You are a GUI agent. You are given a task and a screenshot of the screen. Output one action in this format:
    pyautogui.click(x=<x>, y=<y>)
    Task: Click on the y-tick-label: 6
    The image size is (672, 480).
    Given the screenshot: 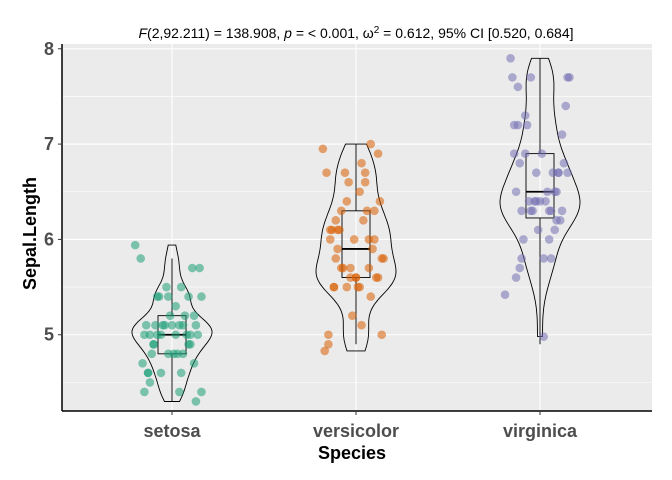 What is the action you would take?
    pyautogui.click(x=49, y=239)
    